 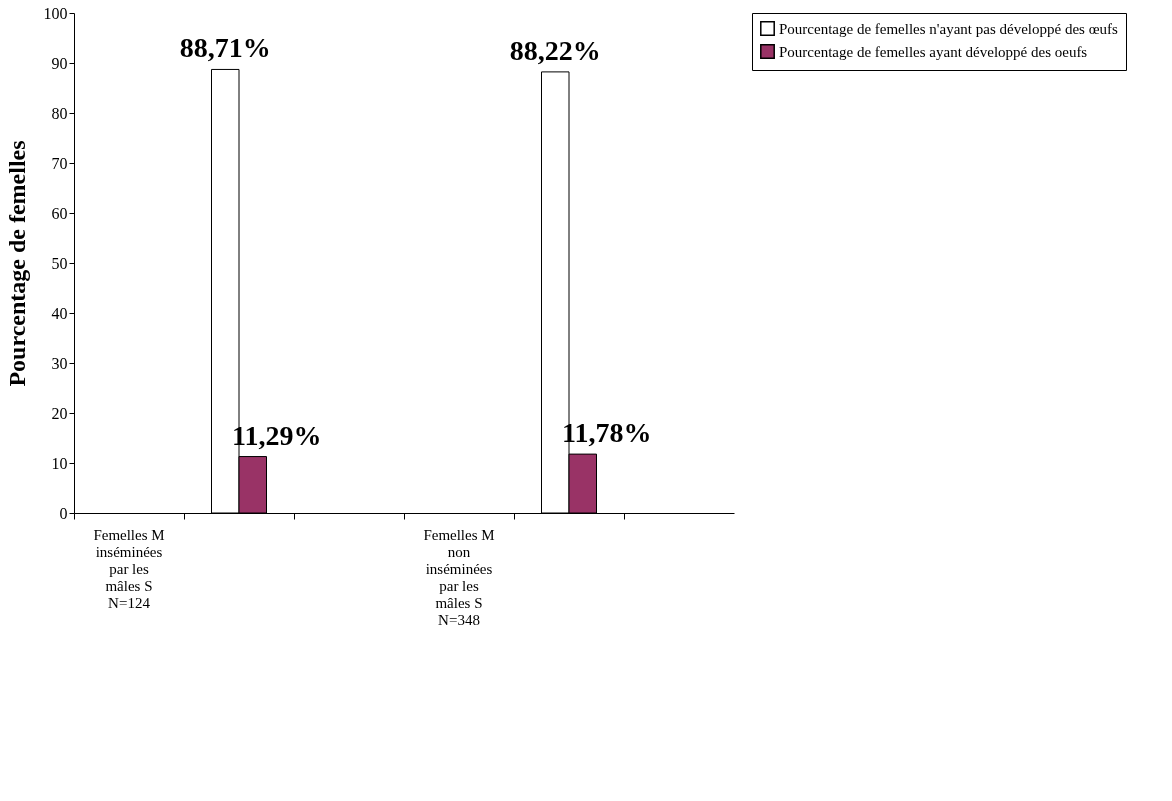 I want to click on data-label: 11,78%, so click(x=607, y=433).